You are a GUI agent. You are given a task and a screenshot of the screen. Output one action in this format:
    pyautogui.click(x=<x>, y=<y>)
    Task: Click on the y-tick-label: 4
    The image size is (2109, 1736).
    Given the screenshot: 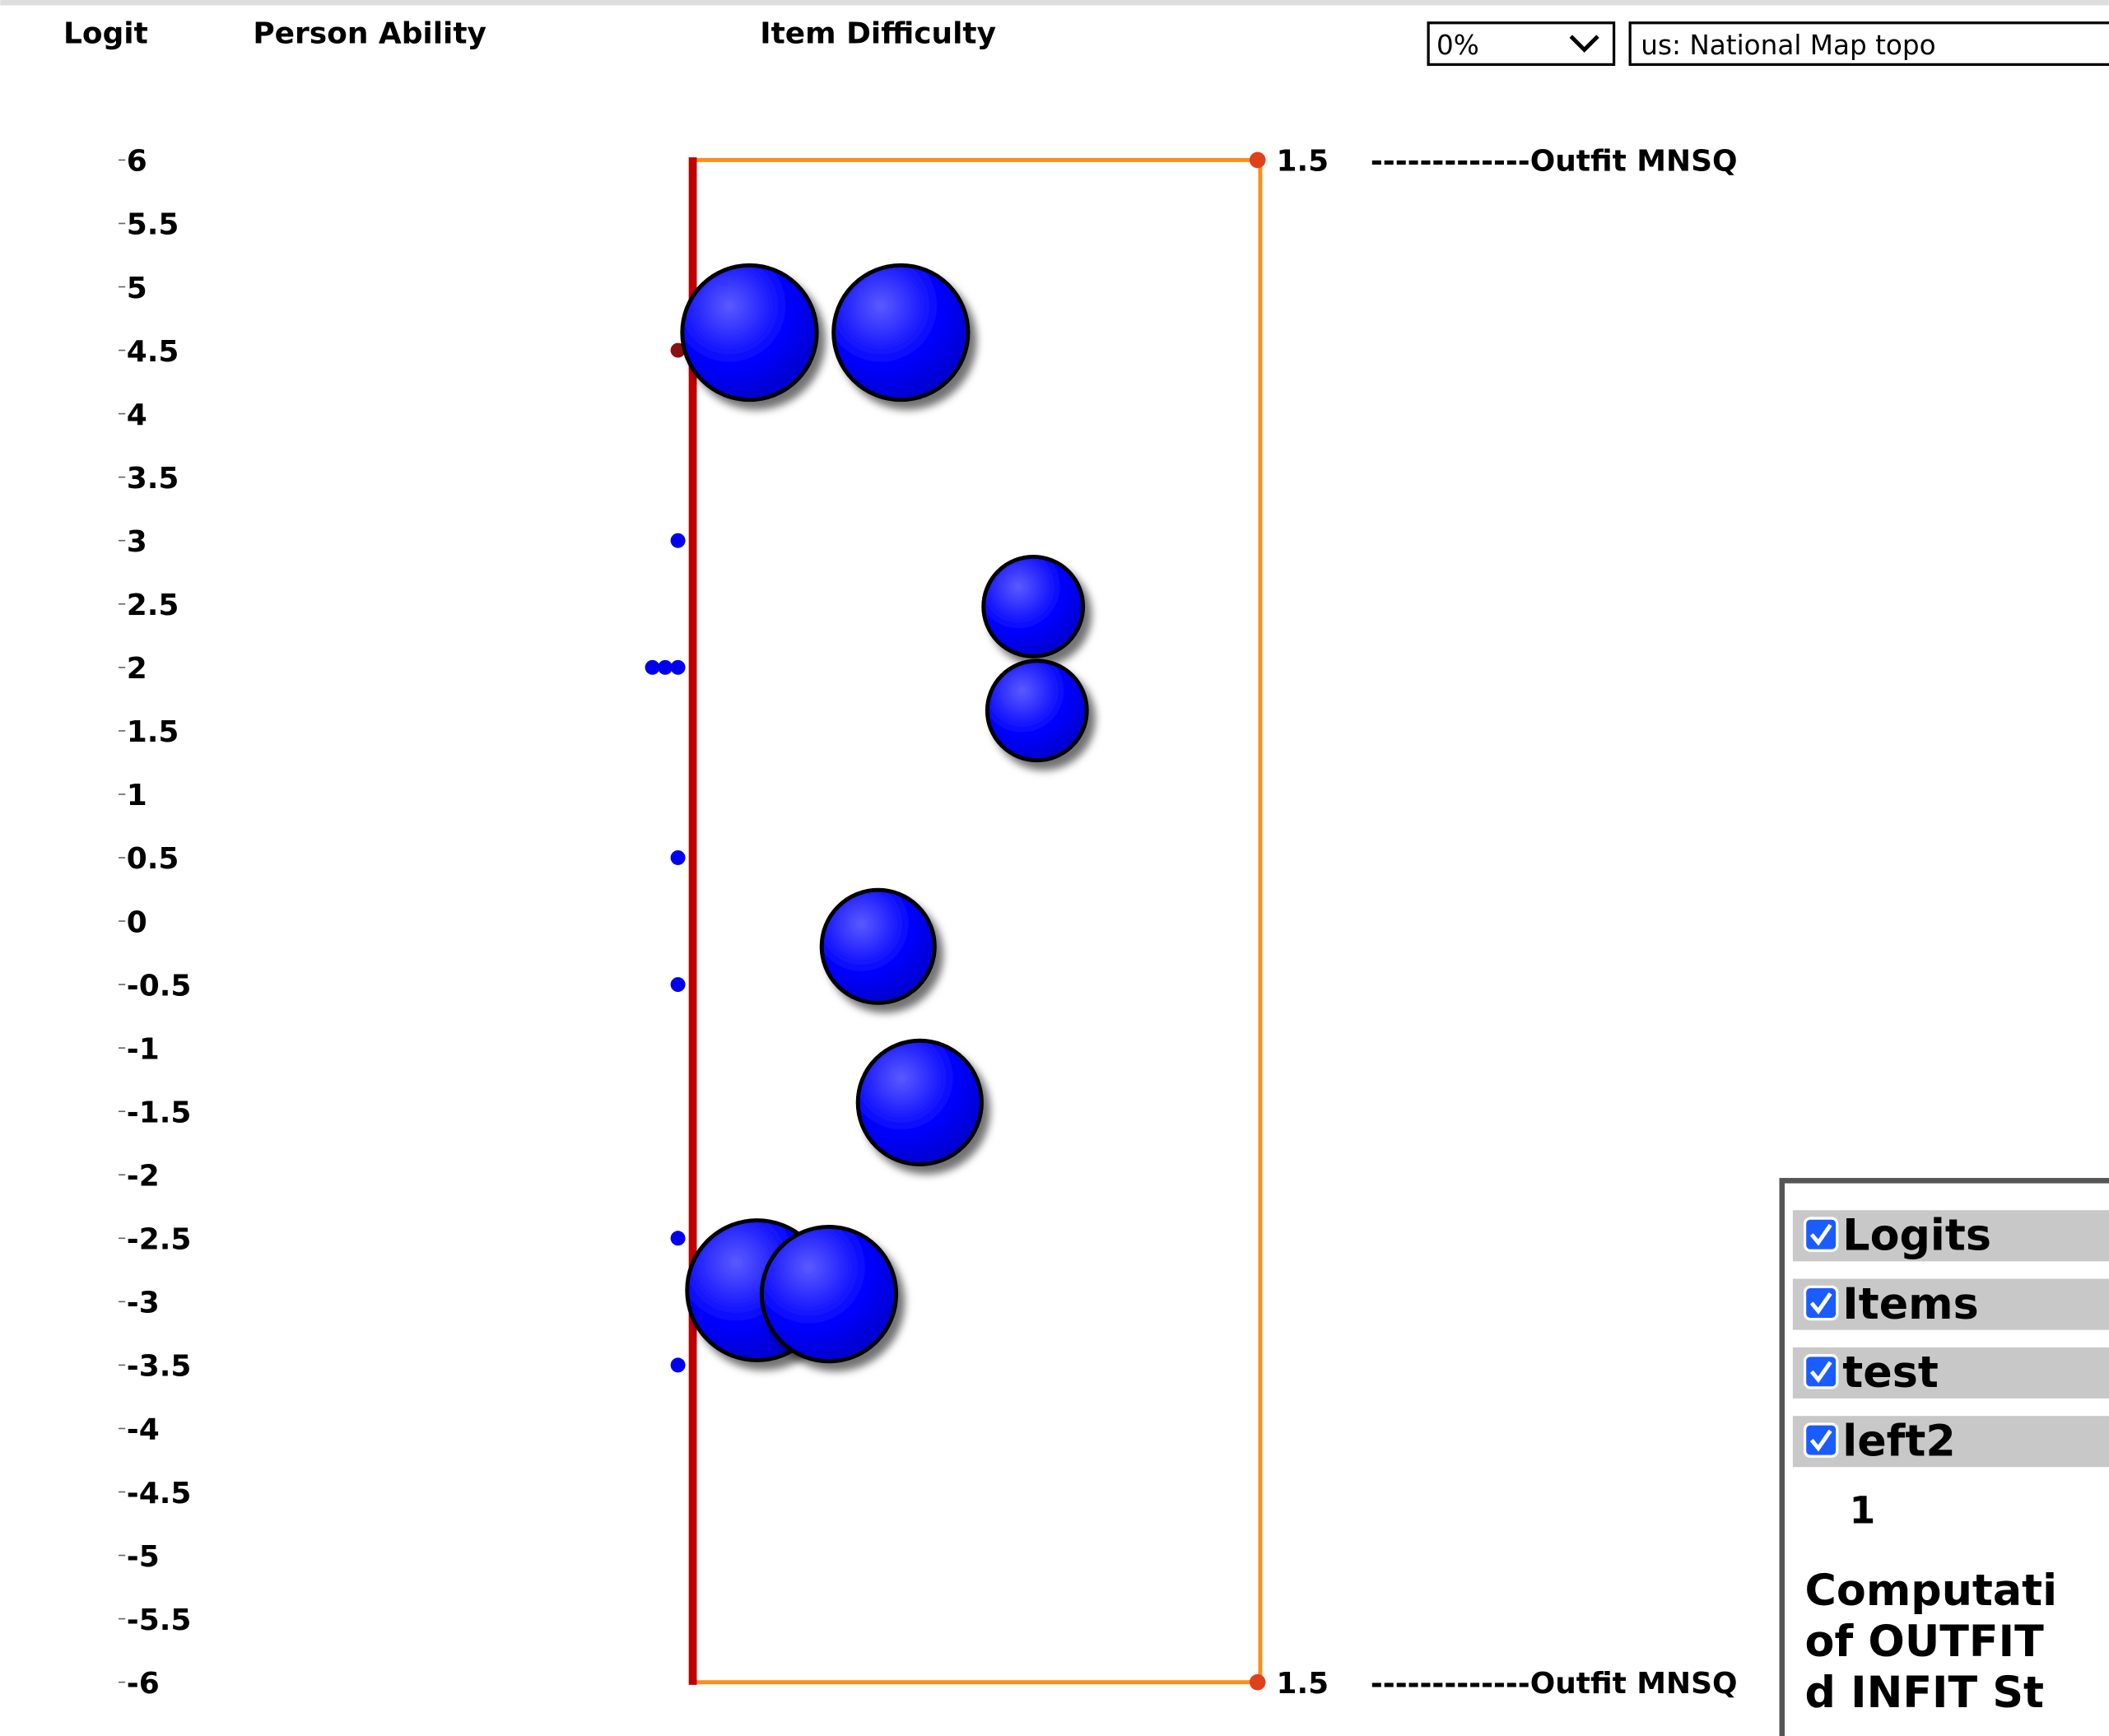 What is the action you would take?
    pyautogui.click(x=137, y=415)
    